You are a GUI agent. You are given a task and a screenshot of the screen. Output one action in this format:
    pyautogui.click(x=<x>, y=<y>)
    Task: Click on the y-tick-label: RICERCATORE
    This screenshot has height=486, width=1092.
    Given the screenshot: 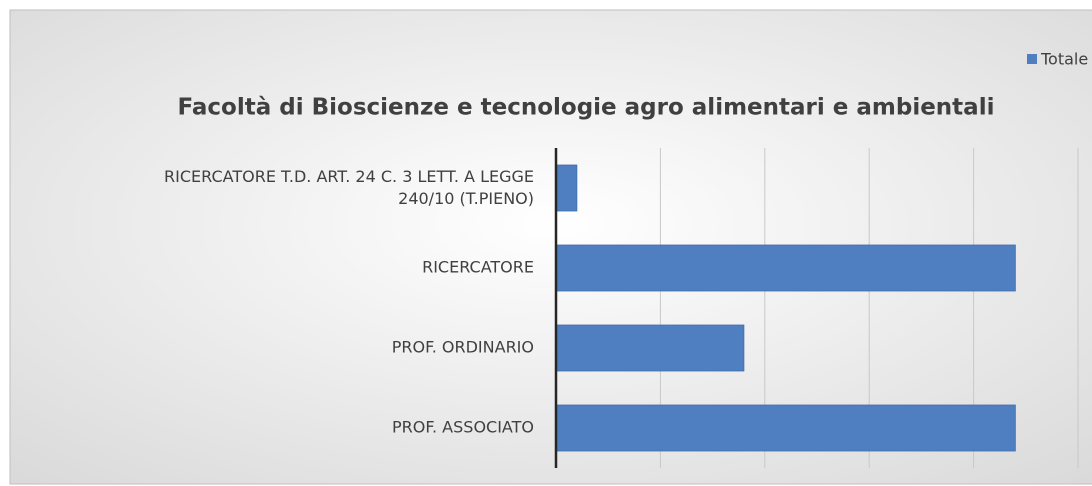 What is the action you would take?
    pyautogui.click(x=478, y=267)
    